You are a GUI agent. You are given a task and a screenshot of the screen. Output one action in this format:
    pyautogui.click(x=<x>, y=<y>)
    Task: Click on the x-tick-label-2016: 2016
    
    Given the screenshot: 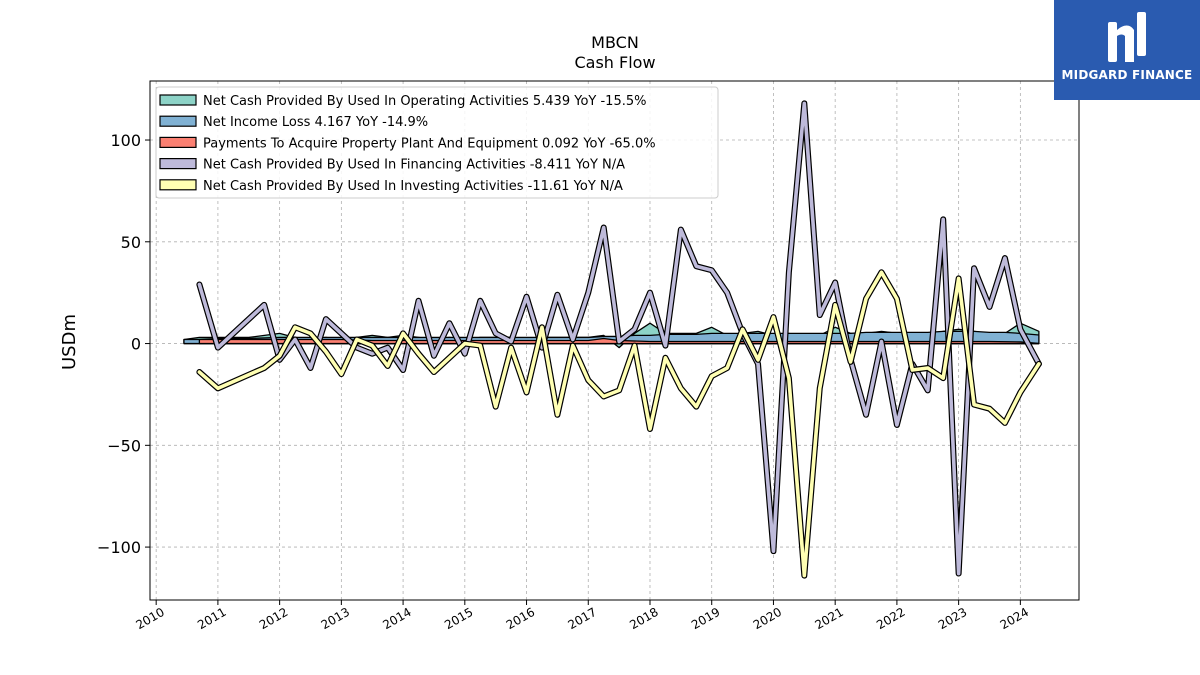 What is the action you would take?
    pyautogui.click(x=520, y=618)
    